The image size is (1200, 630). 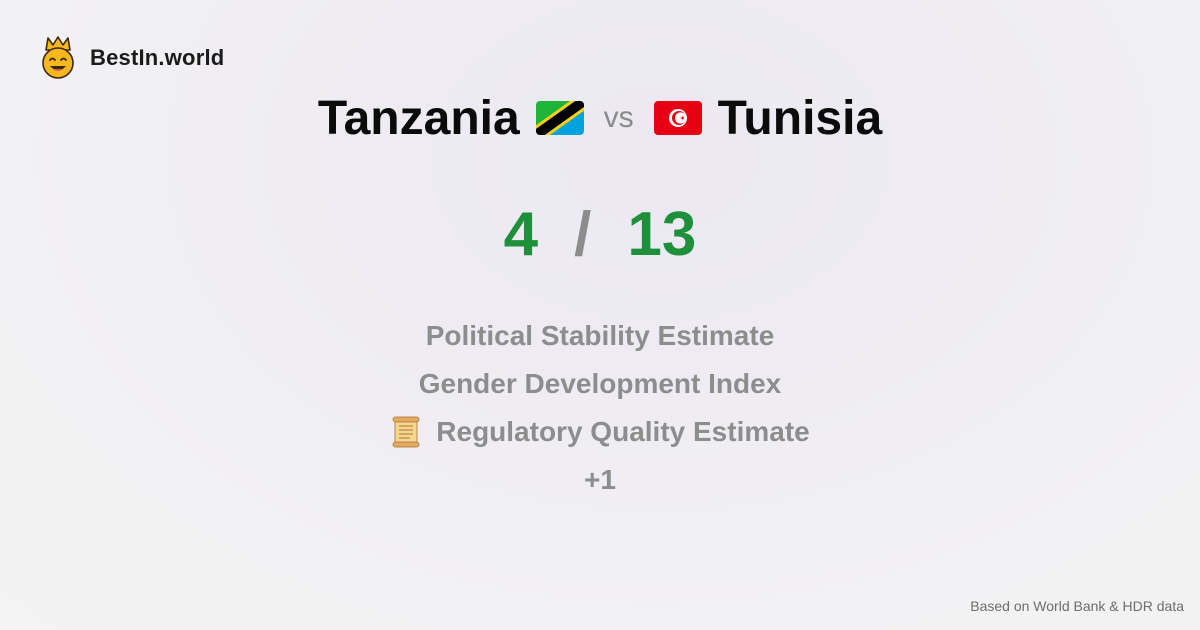 What do you see at coordinates (157, 57) in the screenshot?
I see `brand-name: BestIn.world` at bounding box center [157, 57].